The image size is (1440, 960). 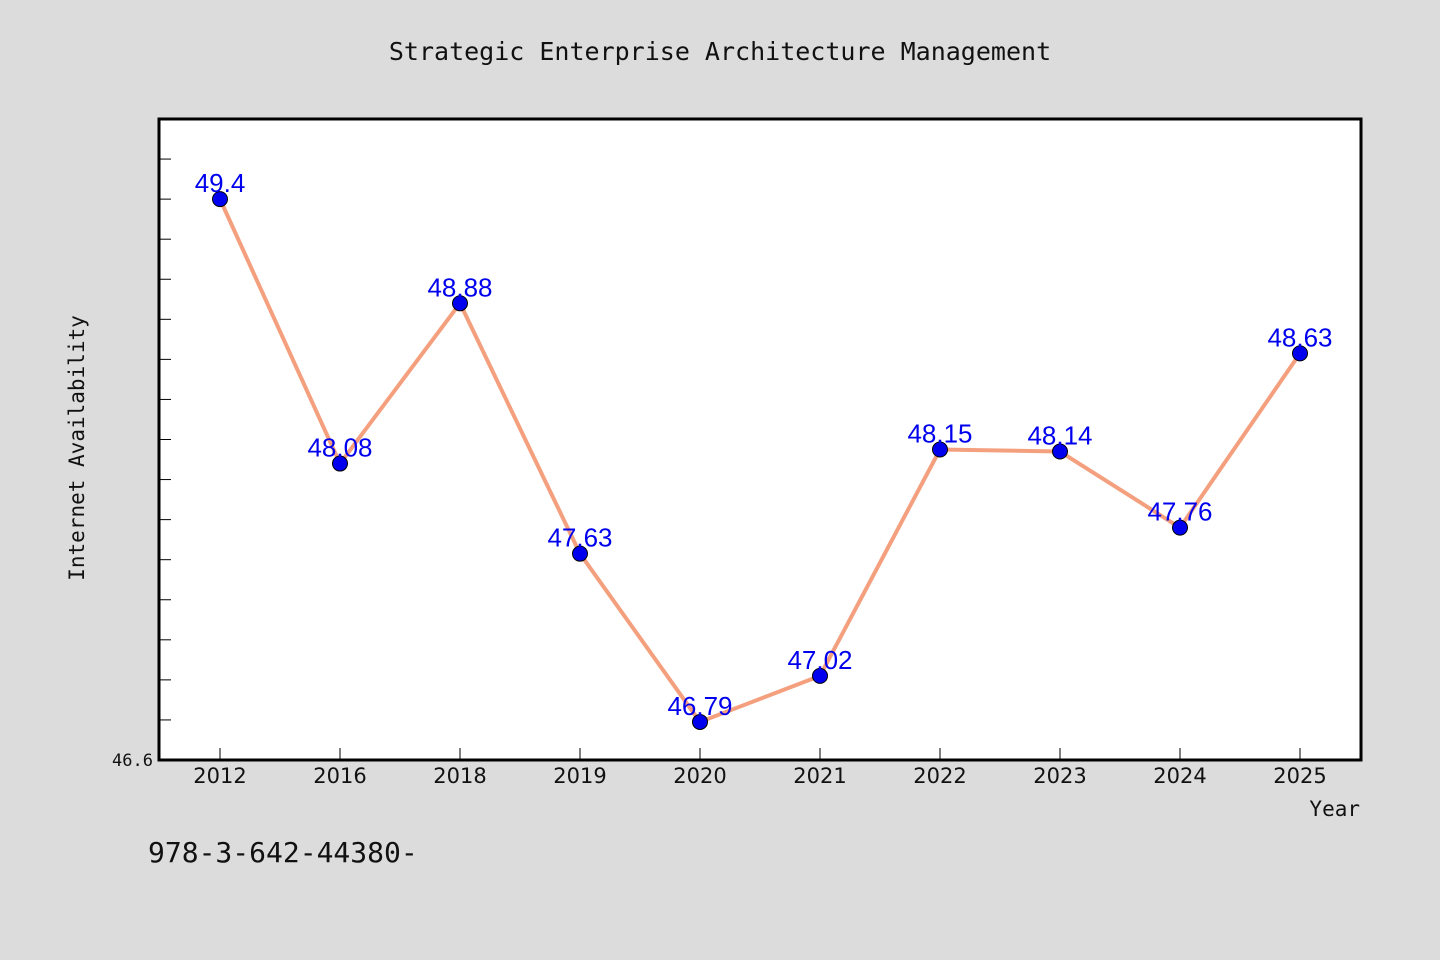 I want to click on data-label: 48.63, so click(x=1299, y=337).